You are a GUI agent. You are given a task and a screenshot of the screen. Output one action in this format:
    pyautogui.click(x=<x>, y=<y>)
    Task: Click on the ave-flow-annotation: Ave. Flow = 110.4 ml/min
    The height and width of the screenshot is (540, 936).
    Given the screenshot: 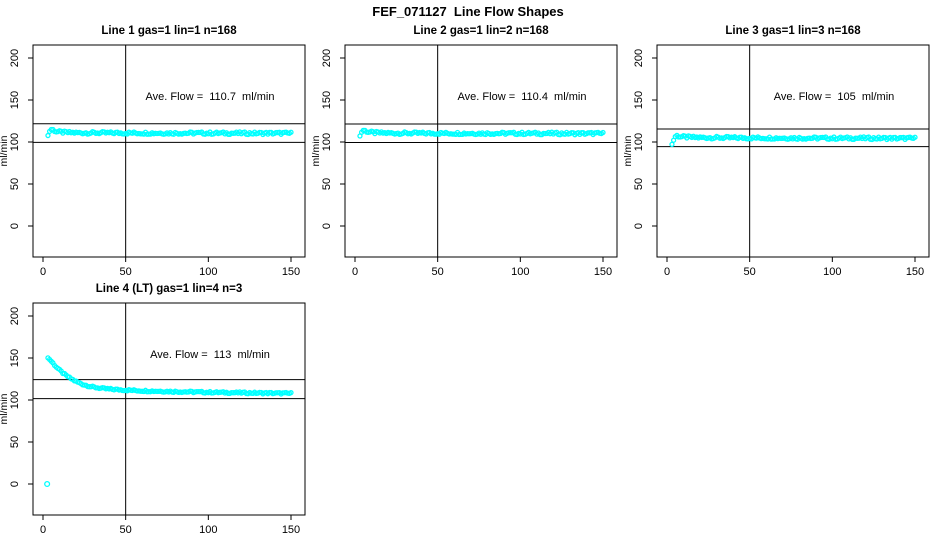 What is the action you would take?
    pyautogui.click(x=522, y=97)
    